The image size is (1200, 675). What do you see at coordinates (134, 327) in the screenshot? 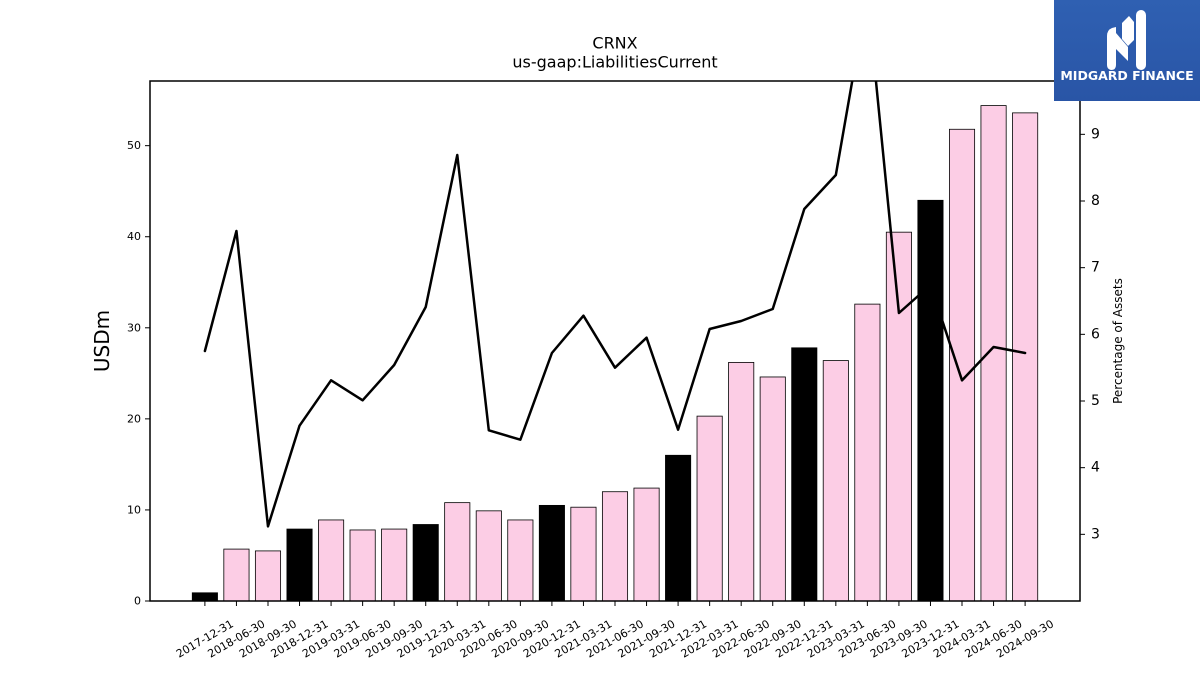
I see `y-tick-label: 30` at bounding box center [134, 327].